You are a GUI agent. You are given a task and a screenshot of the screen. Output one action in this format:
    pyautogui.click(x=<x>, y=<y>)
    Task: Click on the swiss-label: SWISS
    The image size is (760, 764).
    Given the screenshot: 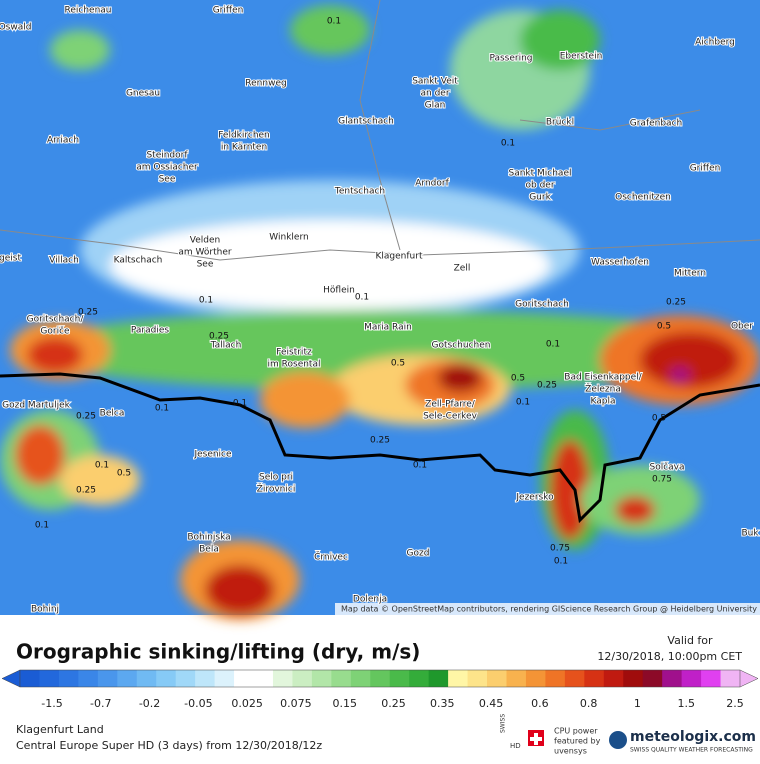 What is the action you would take?
    pyautogui.click(x=503, y=723)
    